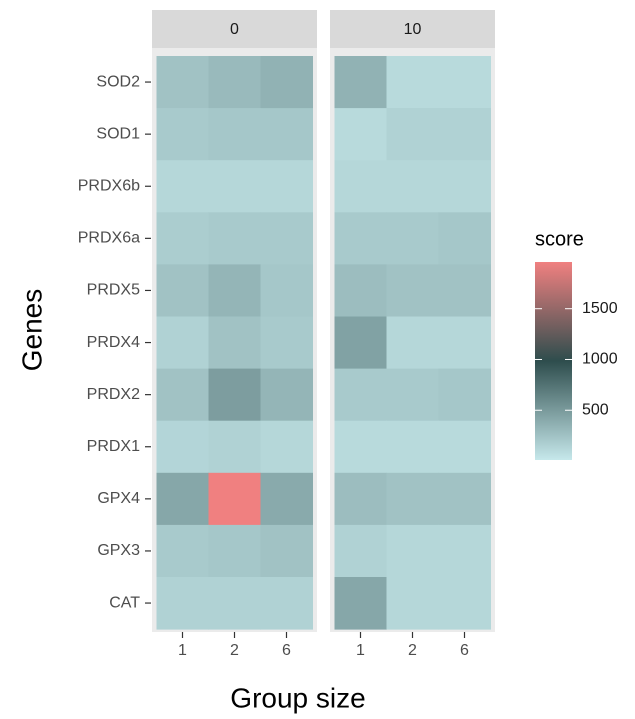  What do you see at coordinates (595, 409) in the screenshot?
I see `colorbar-tick-label: 500` at bounding box center [595, 409].